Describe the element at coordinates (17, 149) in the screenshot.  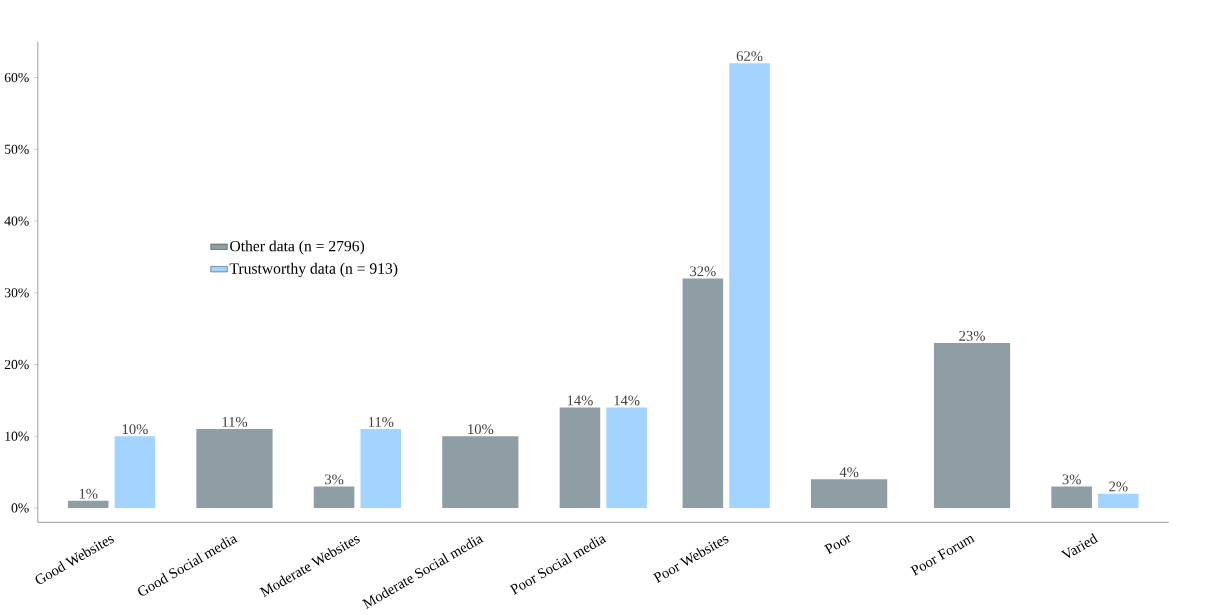
I see `y-tick-label: 50%` at that location.